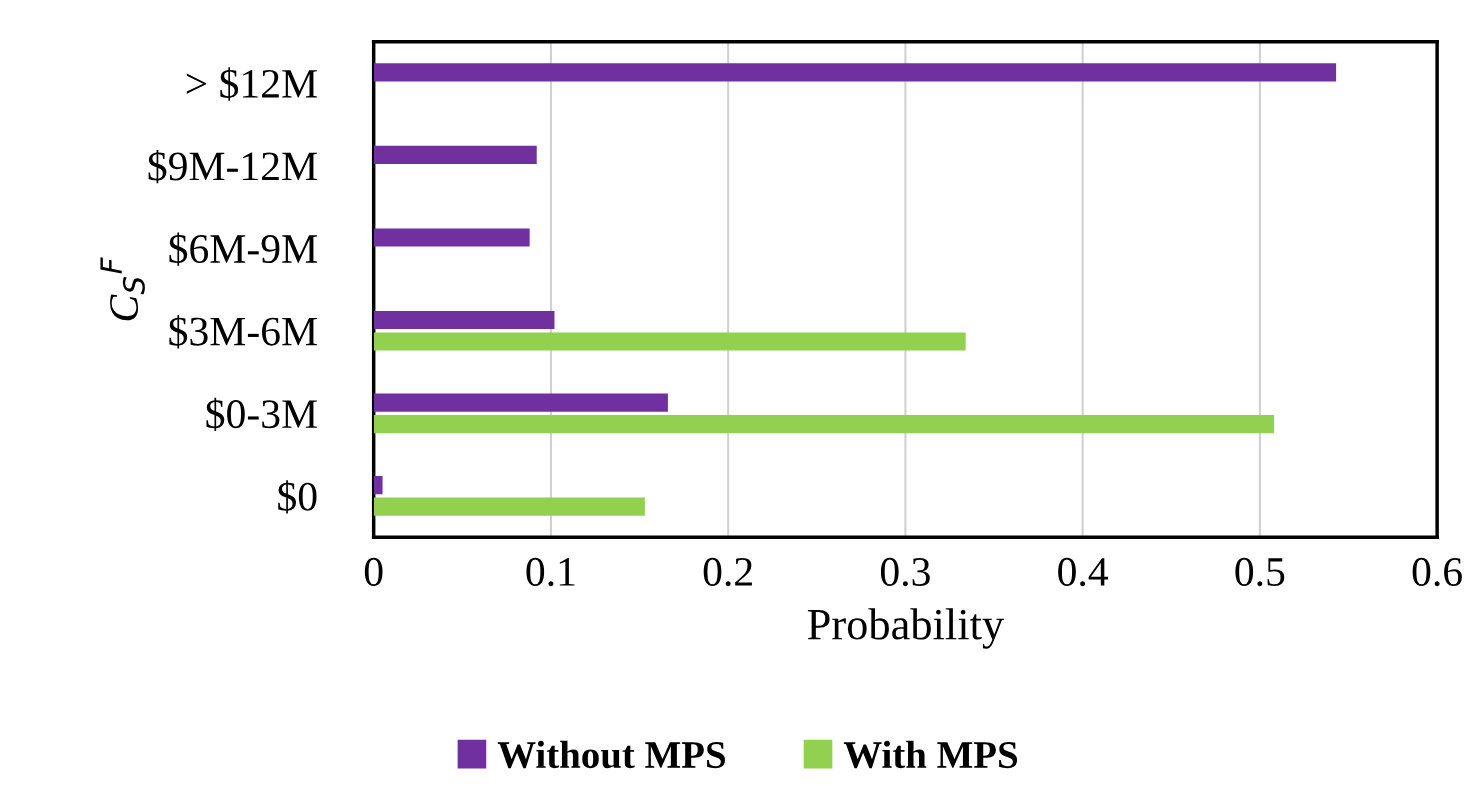 The width and height of the screenshot is (1477, 803). I want to click on x-tick-label: 0.3, so click(905, 572).